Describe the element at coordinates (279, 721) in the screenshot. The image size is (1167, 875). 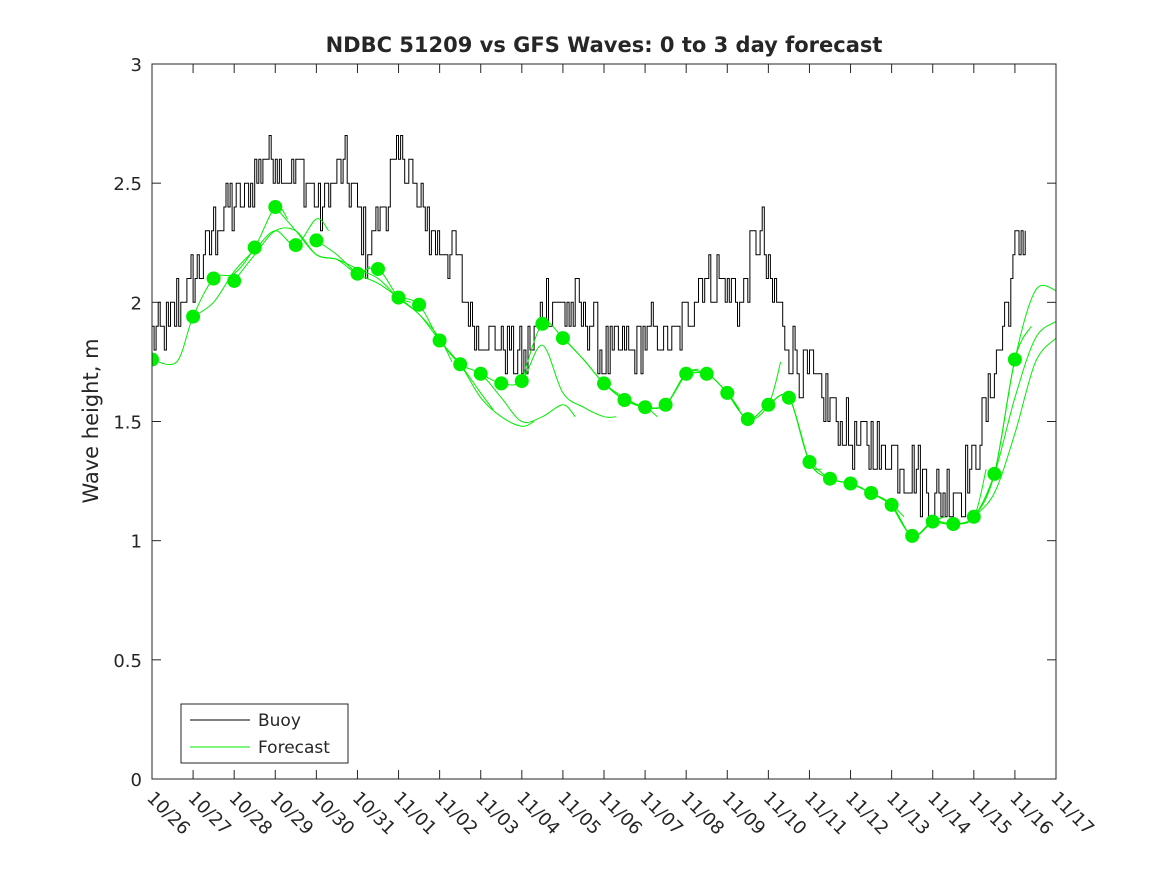
I see `legend-buoy-label: Buoy` at that location.